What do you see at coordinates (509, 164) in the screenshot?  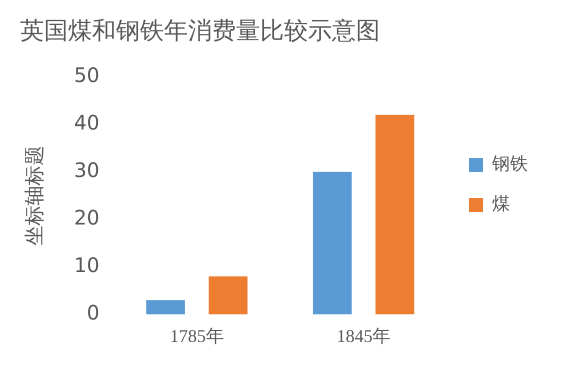 I see `legend-label: 钢铁` at bounding box center [509, 164].